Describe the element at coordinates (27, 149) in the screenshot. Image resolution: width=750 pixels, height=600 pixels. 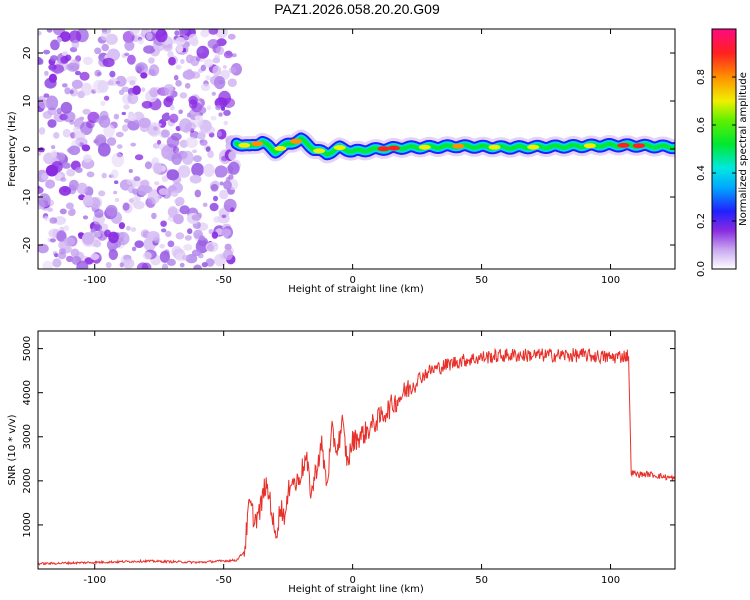
I see `spectrogram-y-tick-label: 0` at that location.